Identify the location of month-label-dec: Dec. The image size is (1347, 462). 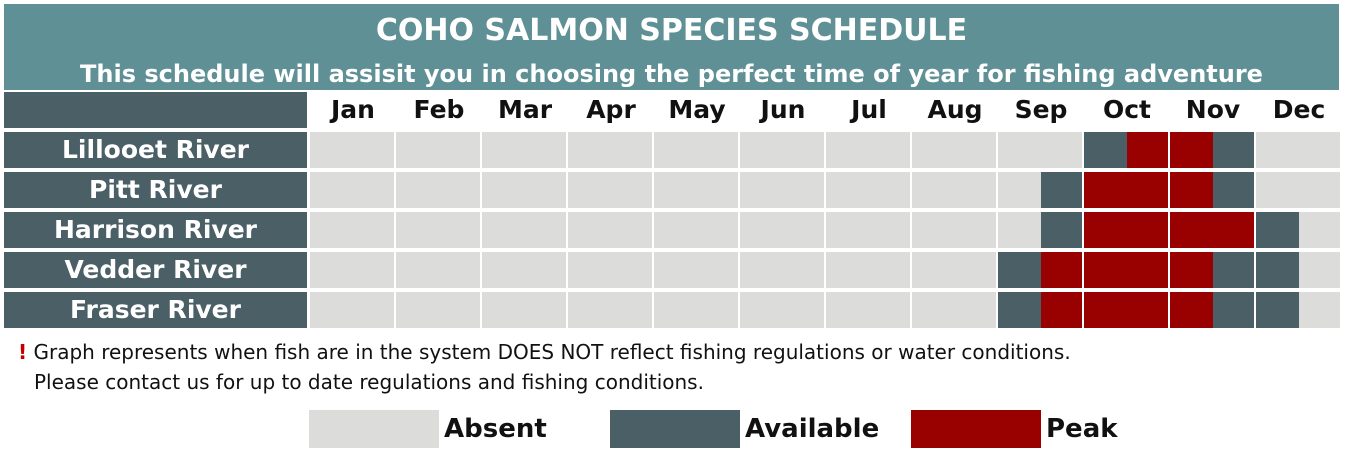
(1299, 109).